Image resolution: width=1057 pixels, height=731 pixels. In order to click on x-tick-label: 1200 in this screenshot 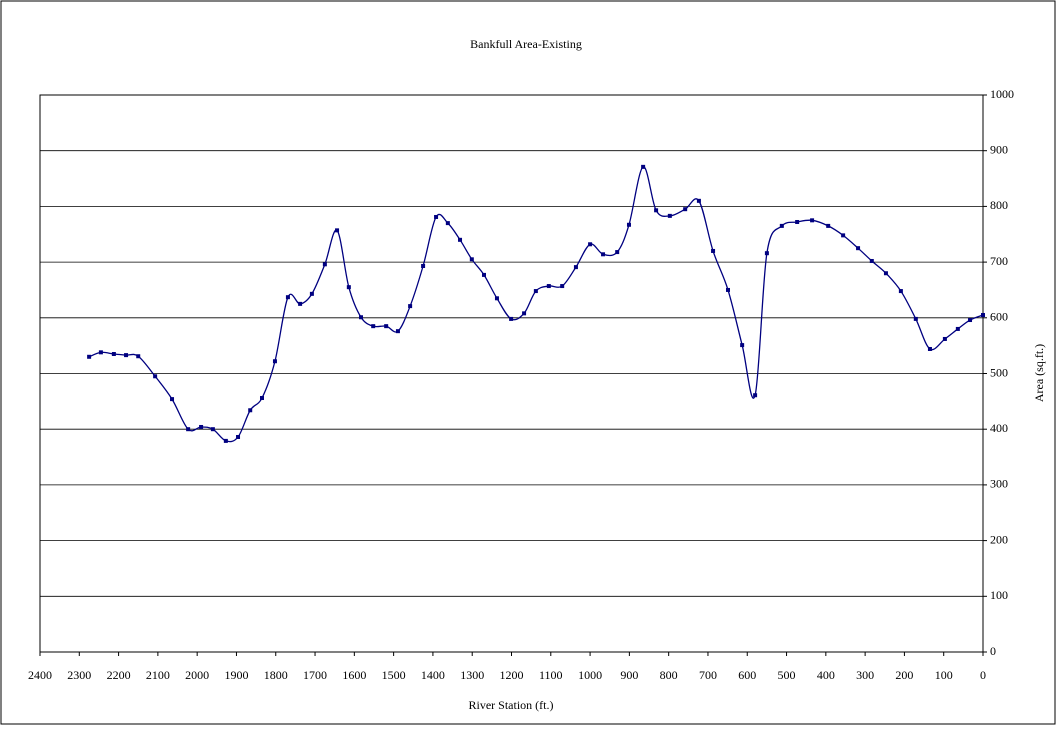, I will do `click(512, 675)`.